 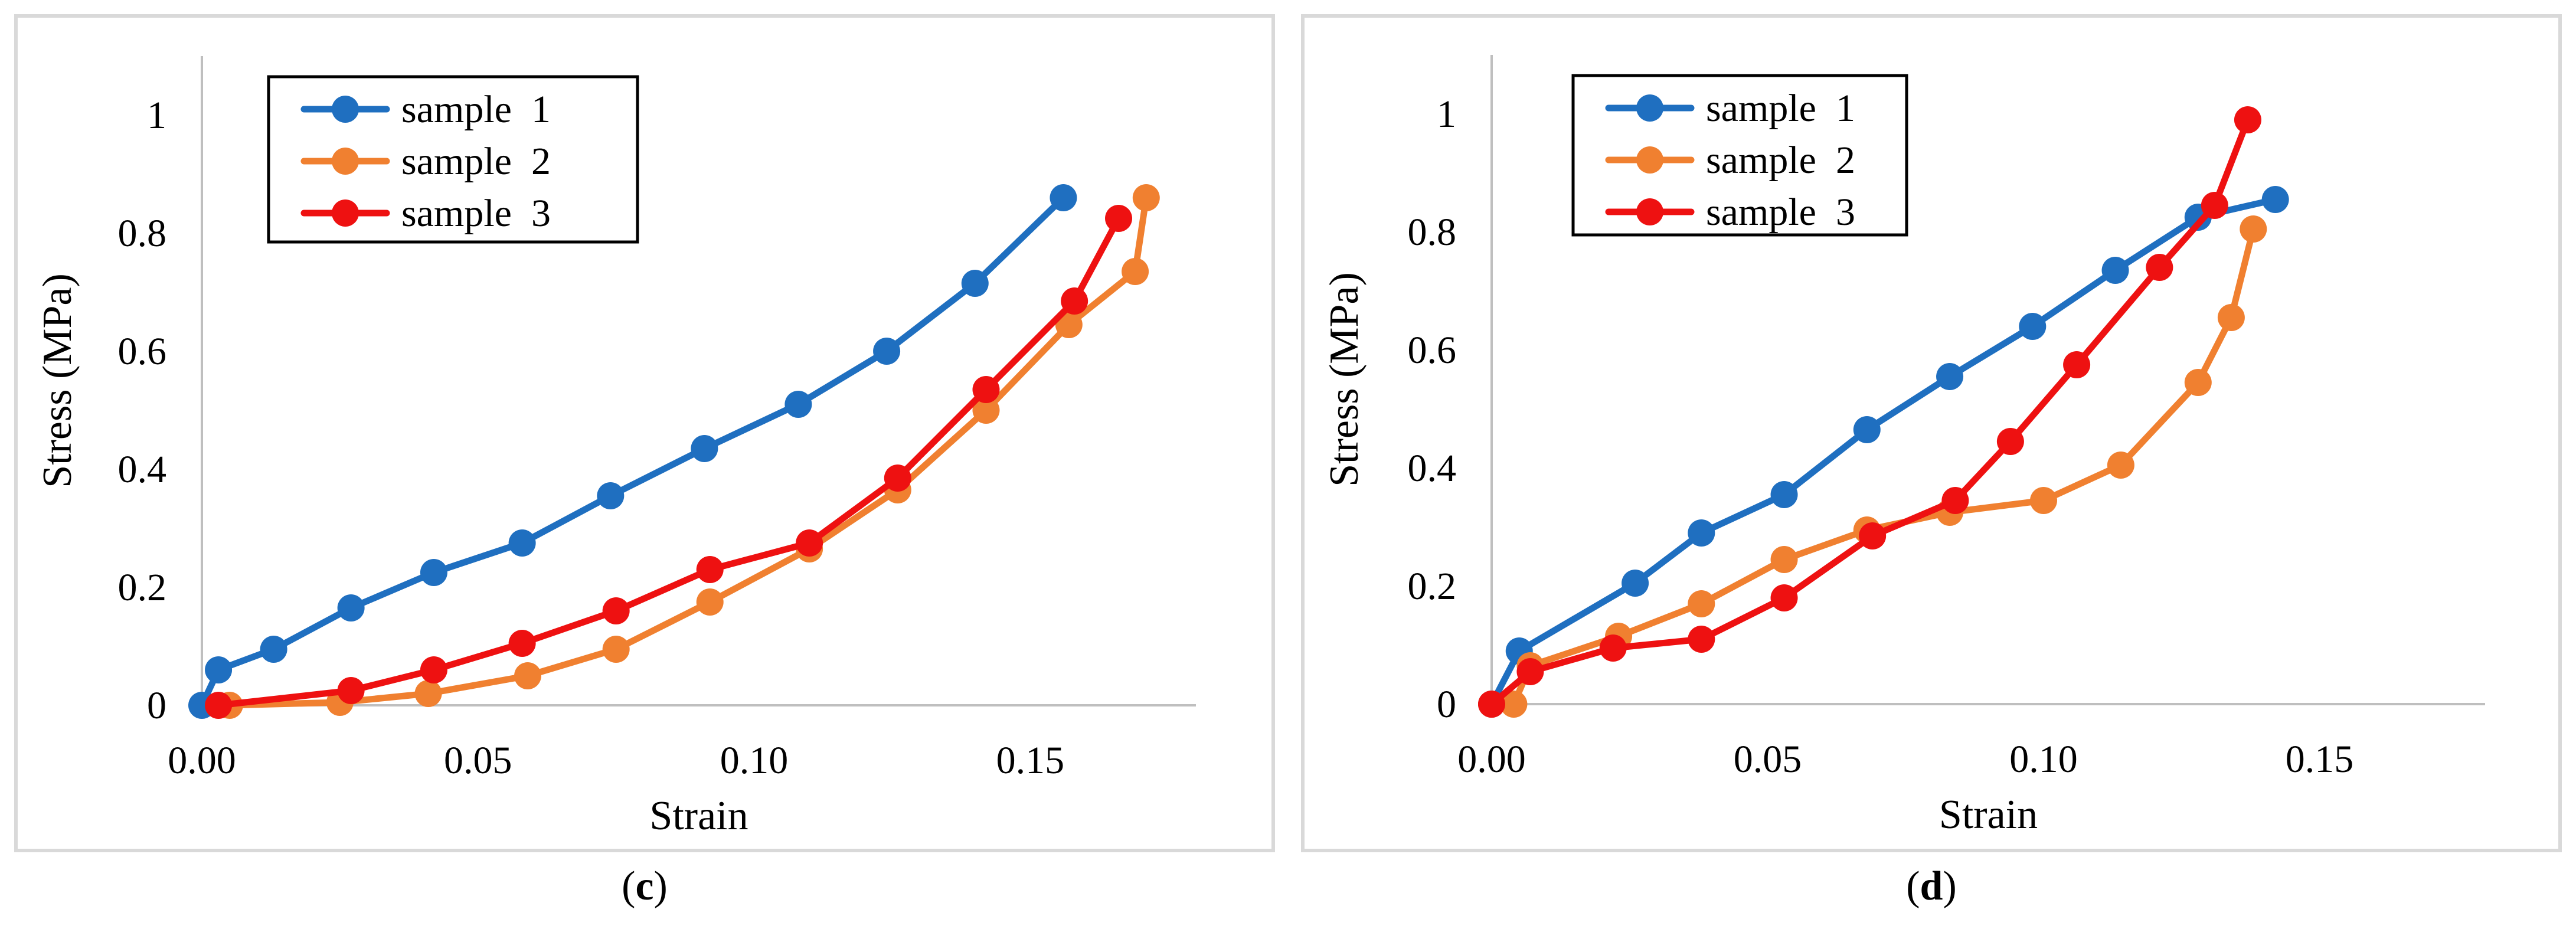 I want to click on chart-c-y-tick-label: 0.4, so click(x=142, y=469).